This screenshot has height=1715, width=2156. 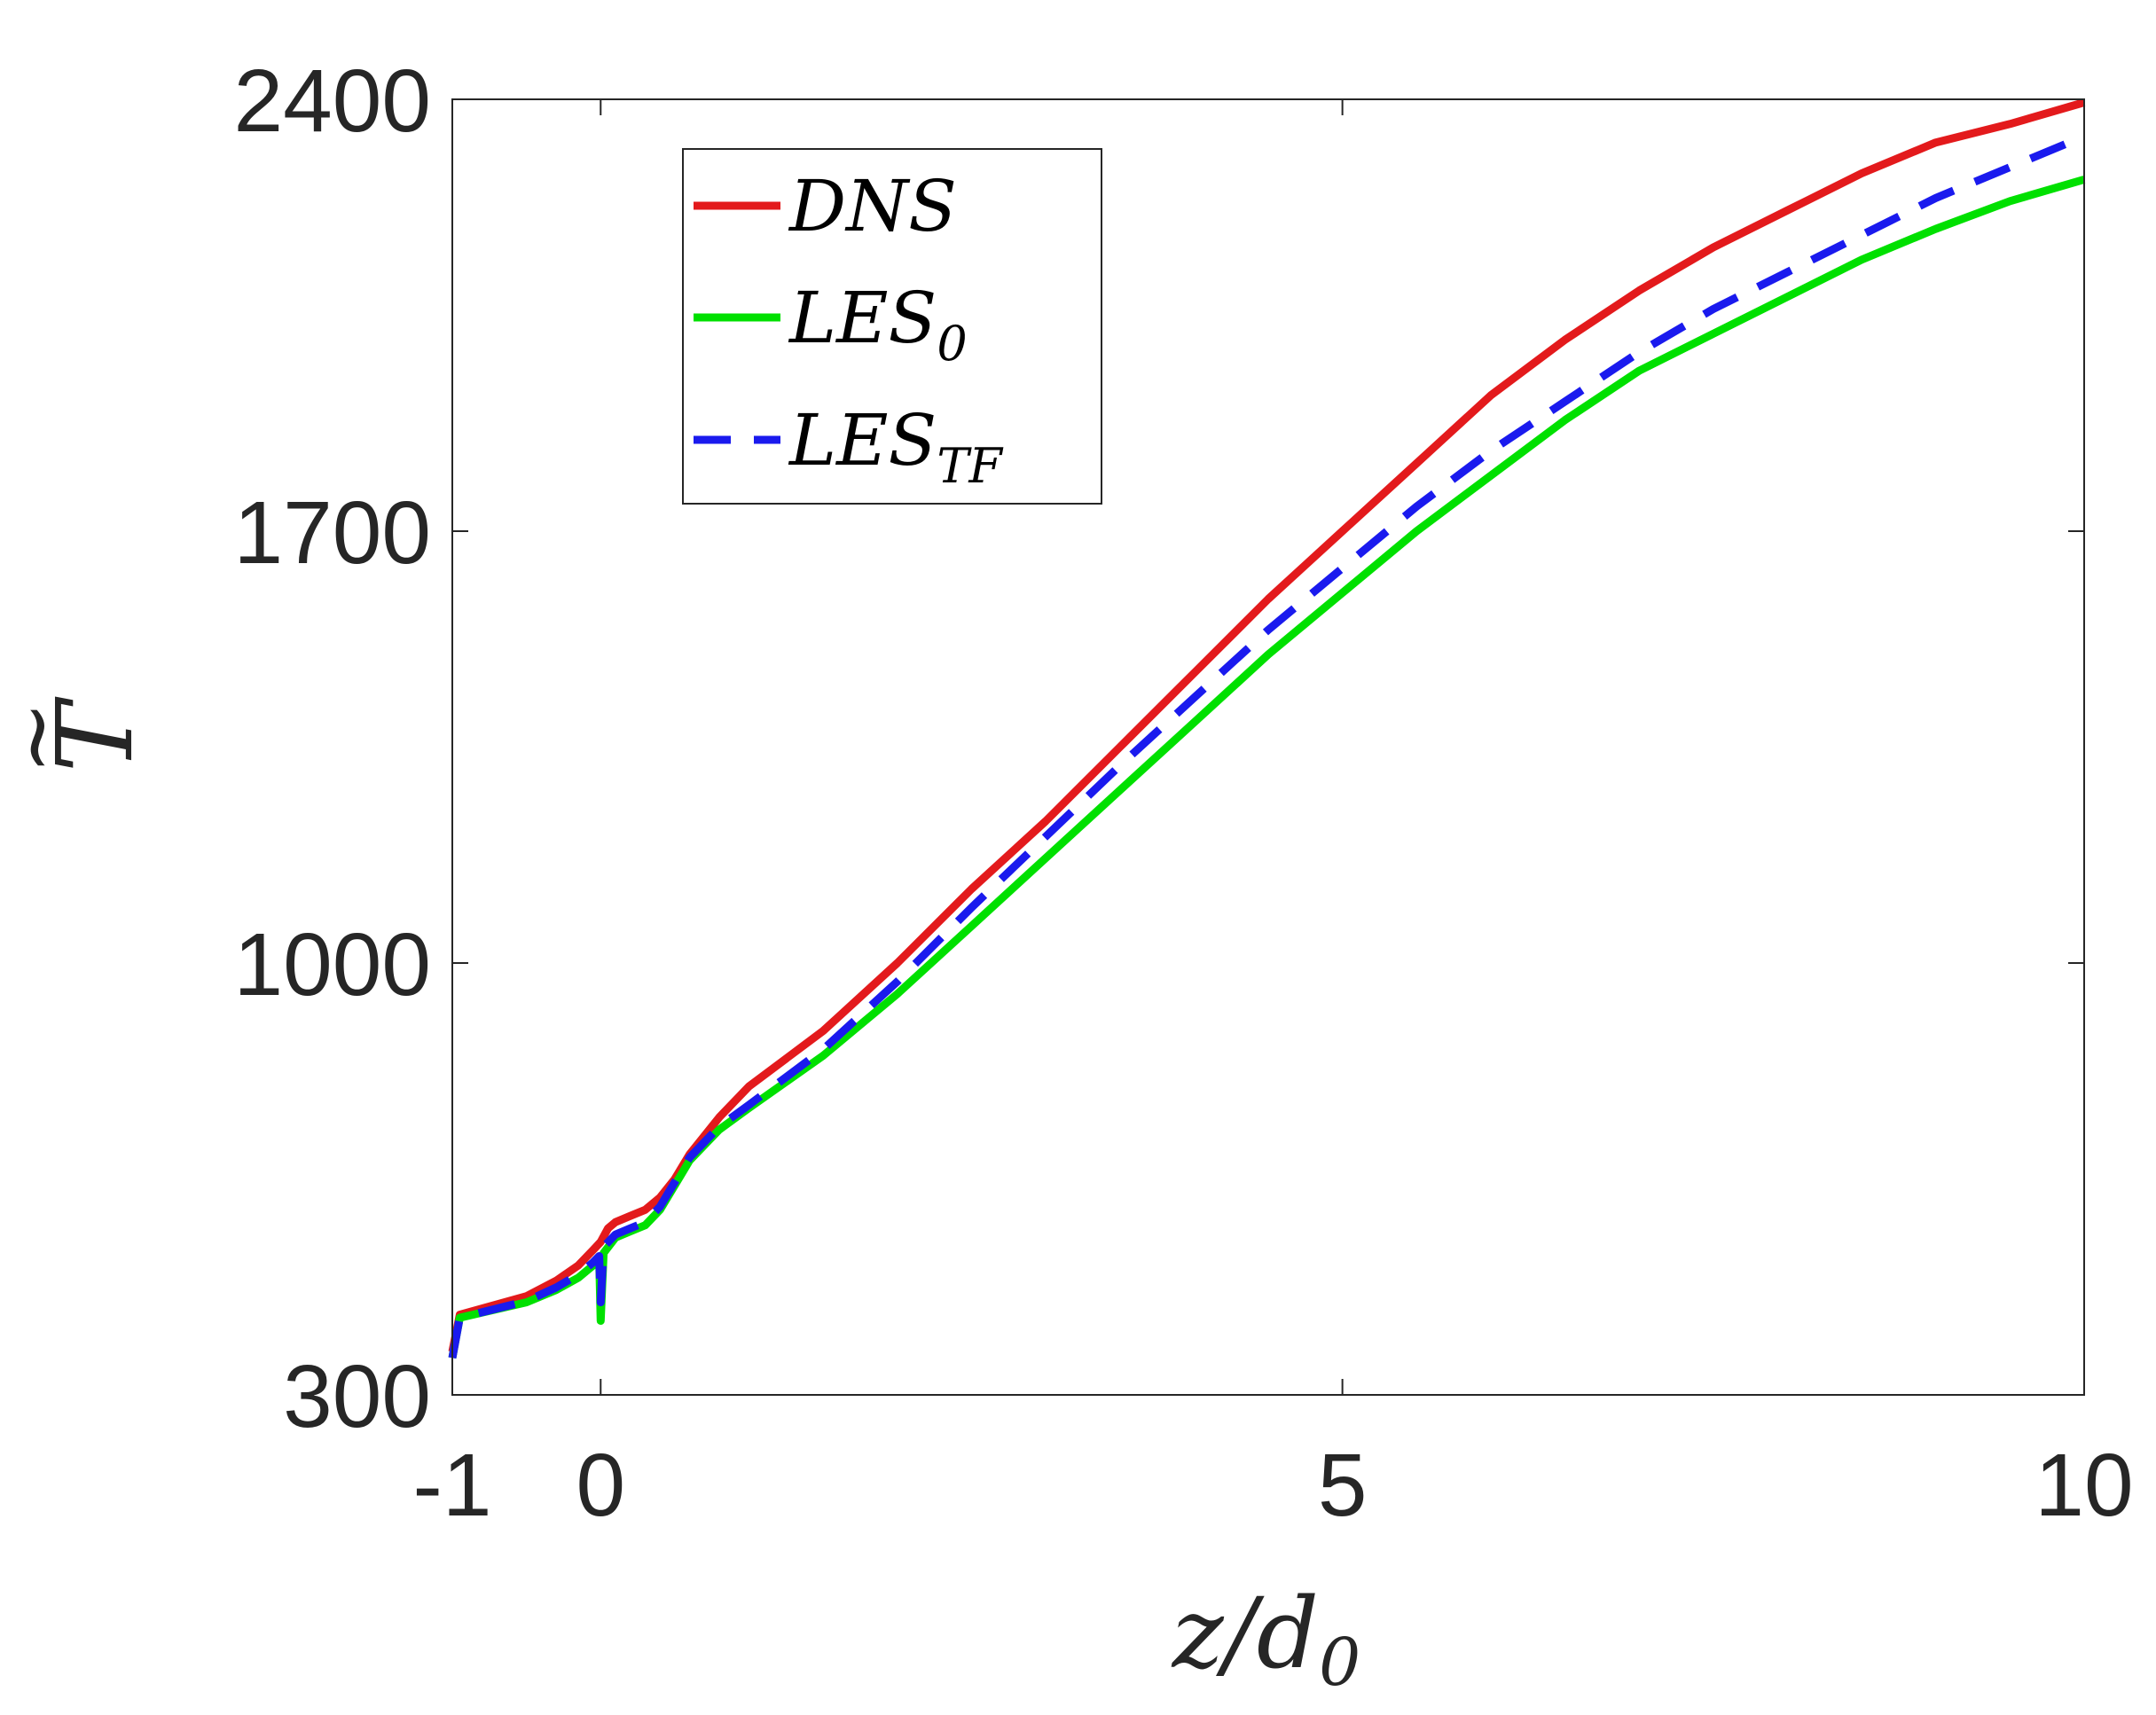 I want to click on y-tick-labels: 300 1000 1700 2400, so click(x=332, y=748).